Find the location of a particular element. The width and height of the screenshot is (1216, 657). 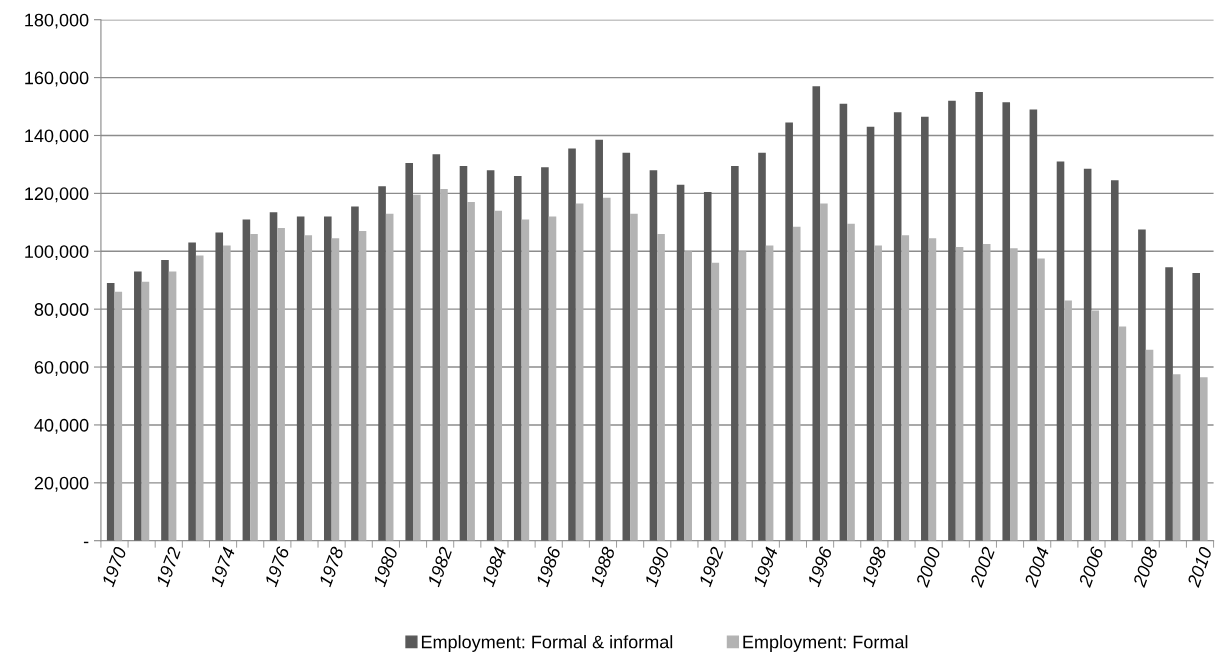

x-tick-label: 1972 is located at coordinates (168, 566).